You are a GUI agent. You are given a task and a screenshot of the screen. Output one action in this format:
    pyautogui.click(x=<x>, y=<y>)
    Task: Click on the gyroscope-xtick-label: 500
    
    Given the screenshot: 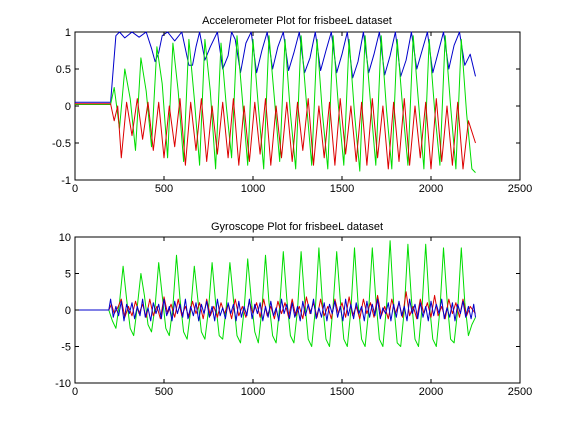 What is the action you would take?
    pyautogui.click(x=164, y=392)
    